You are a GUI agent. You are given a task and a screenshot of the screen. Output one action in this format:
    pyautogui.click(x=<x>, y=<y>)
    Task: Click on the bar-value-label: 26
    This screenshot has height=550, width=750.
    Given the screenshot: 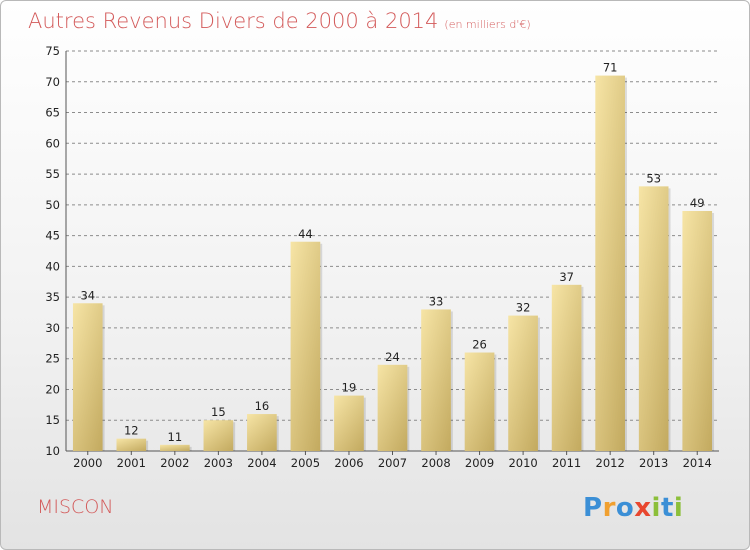 What is the action you would take?
    pyautogui.click(x=479, y=345)
    